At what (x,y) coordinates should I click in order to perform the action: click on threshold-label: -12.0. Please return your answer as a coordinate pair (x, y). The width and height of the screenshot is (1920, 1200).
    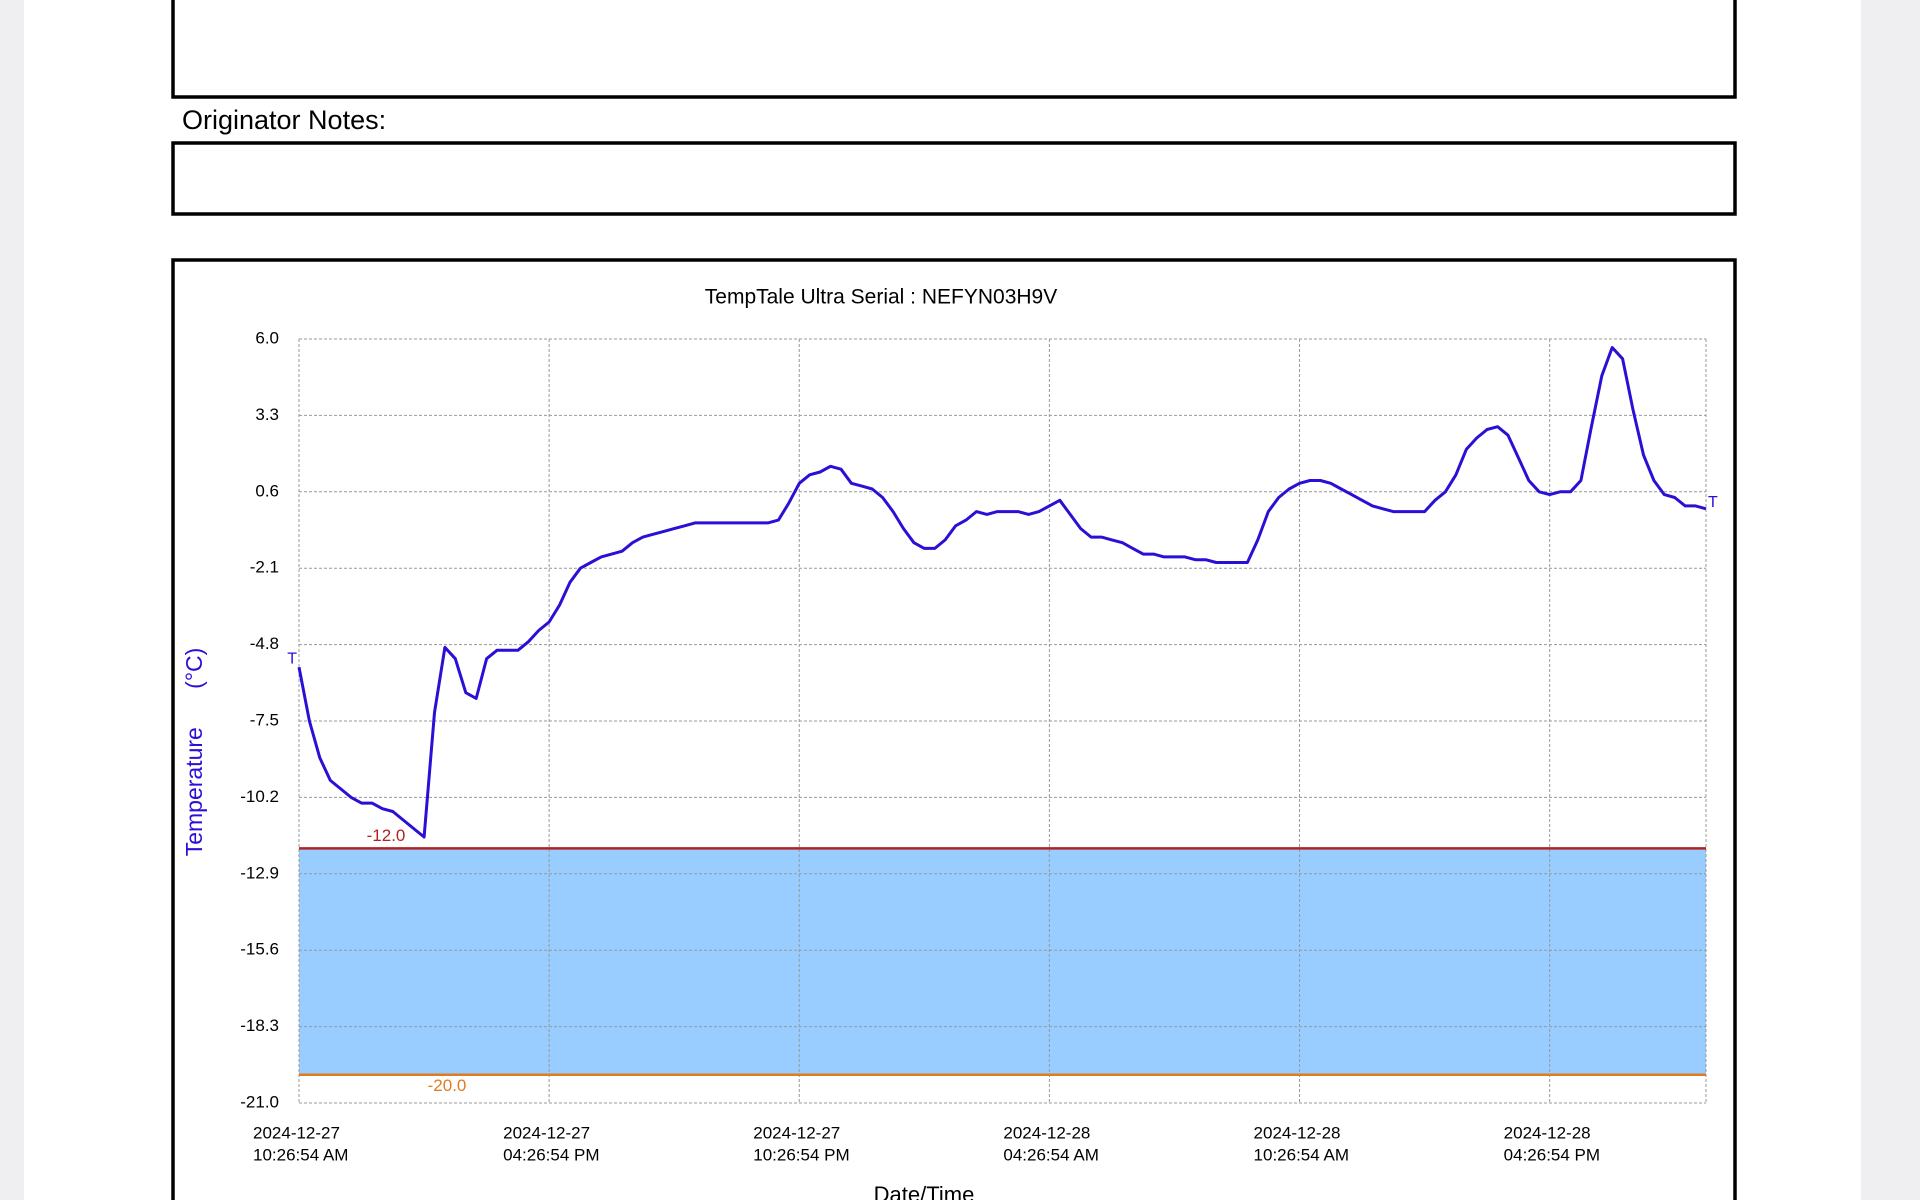
    Looking at the image, I should click on (386, 835).